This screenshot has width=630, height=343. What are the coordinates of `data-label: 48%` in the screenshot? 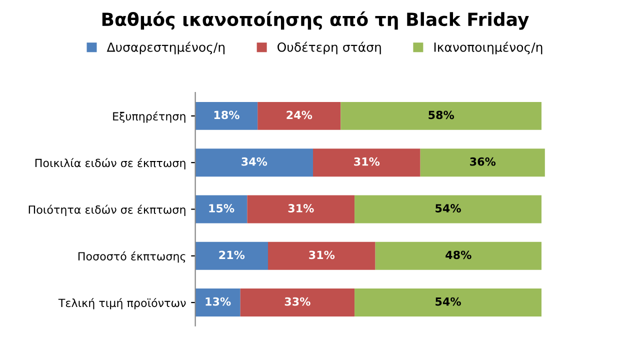 It's located at (459, 255).